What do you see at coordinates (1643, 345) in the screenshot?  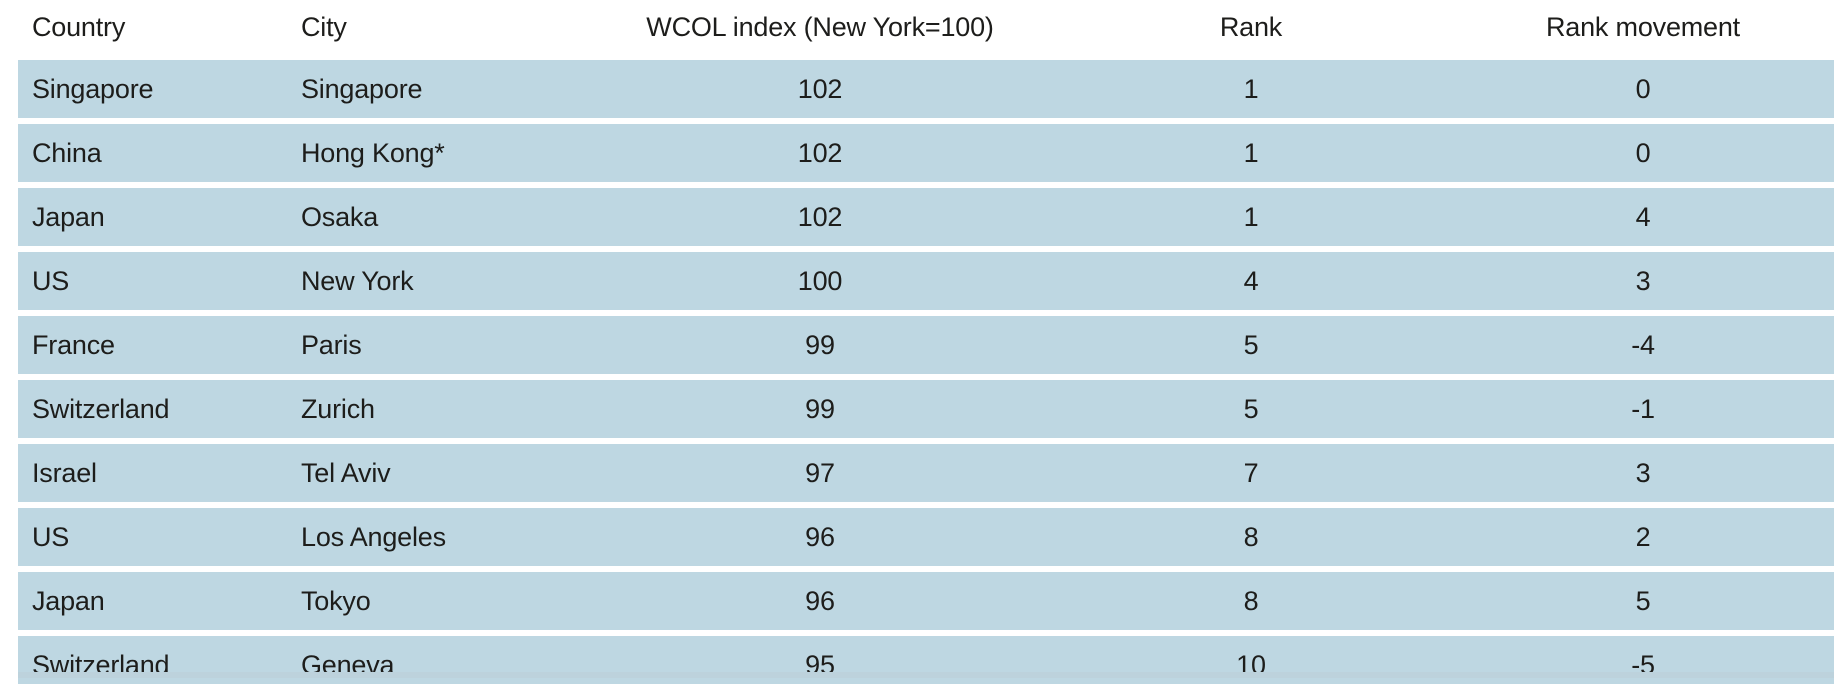 I see `cell-rank-movement: -4` at bounding box center [1643, 345].